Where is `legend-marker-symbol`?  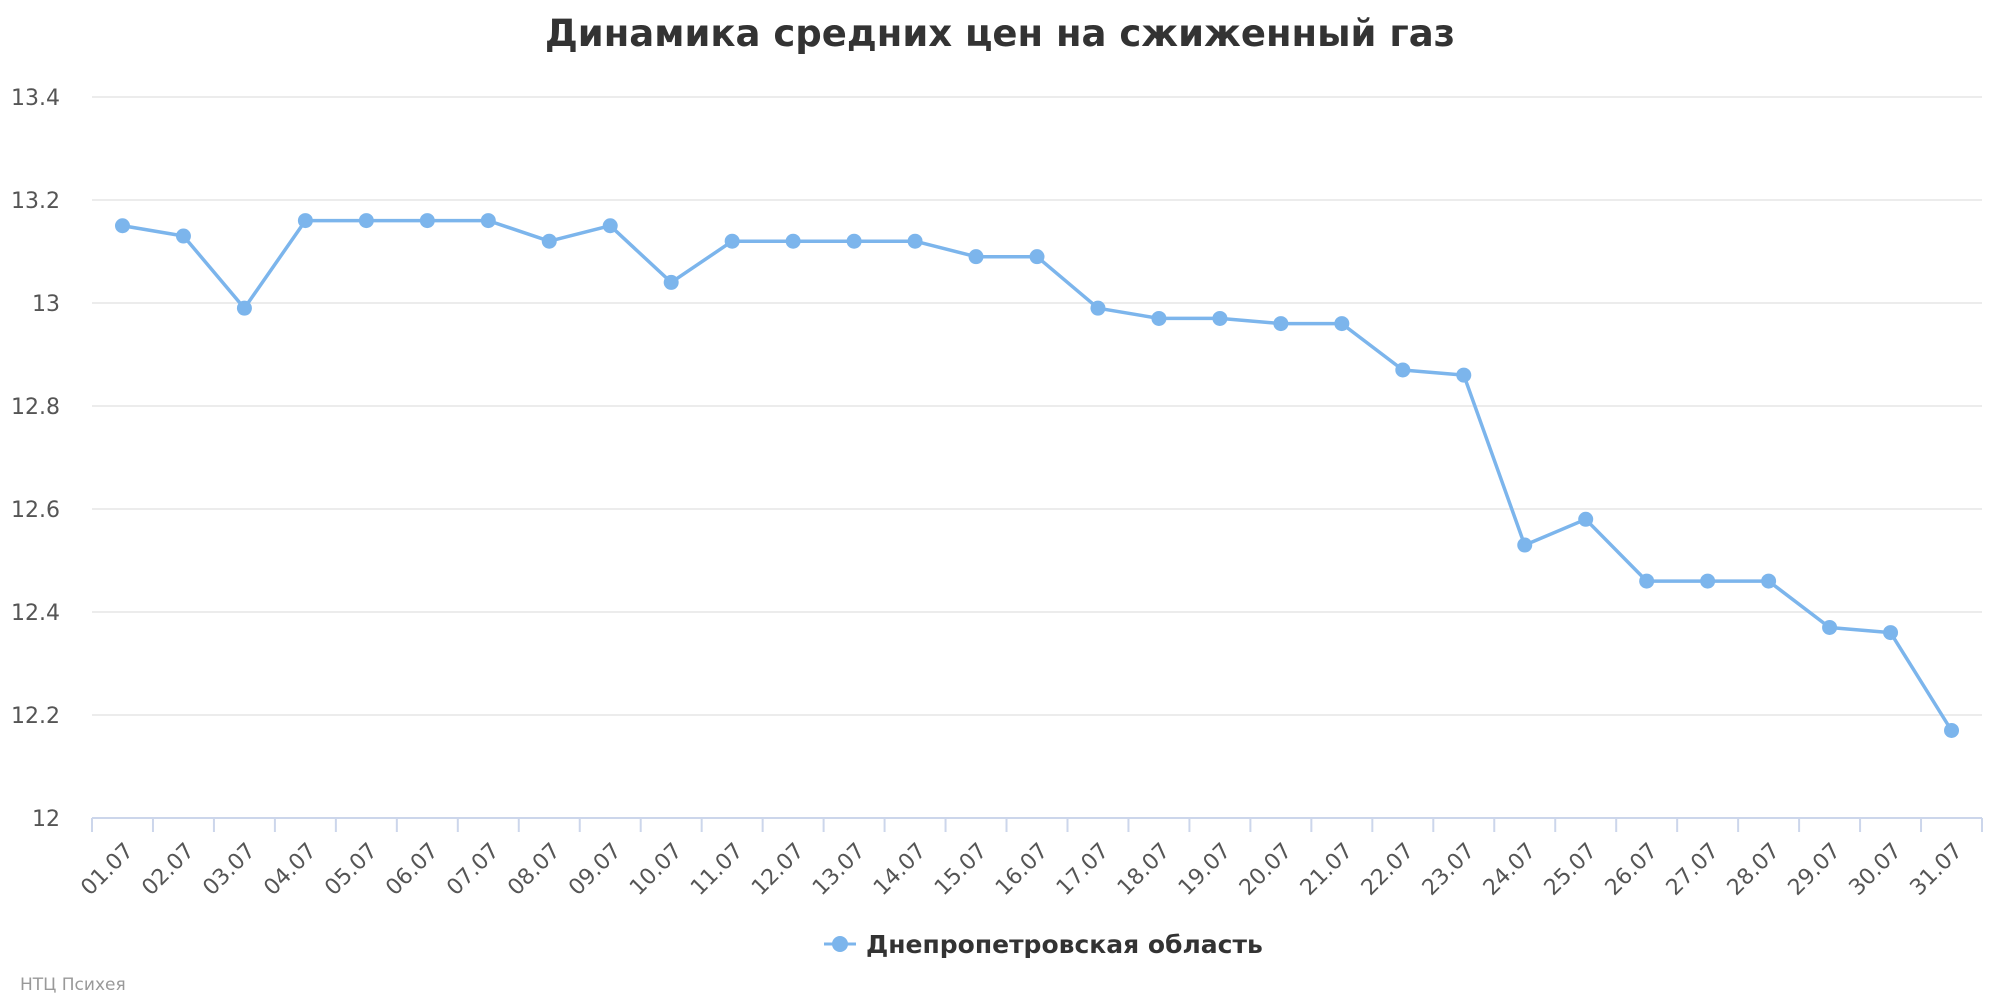
legend-marker-symbol is located at coordinates (840, 944).